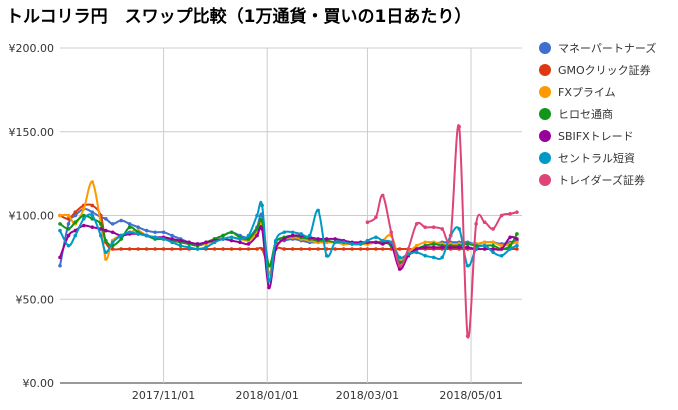  What do you see at coordinates (585, 114) in the screenshot?
I see `legend-label: ヒロセ通商` at bounding box center [585, 114].